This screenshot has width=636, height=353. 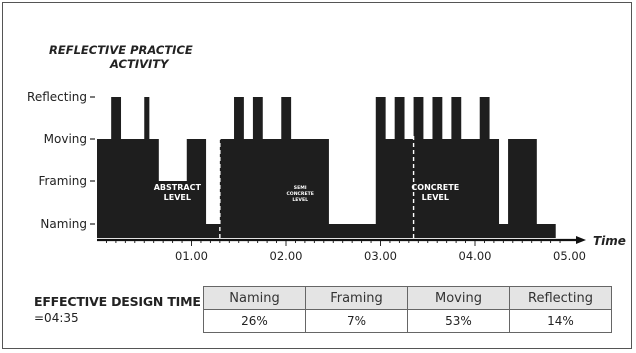 I want to click on table-cell-moving: 53%, so click(x=458, y=321).